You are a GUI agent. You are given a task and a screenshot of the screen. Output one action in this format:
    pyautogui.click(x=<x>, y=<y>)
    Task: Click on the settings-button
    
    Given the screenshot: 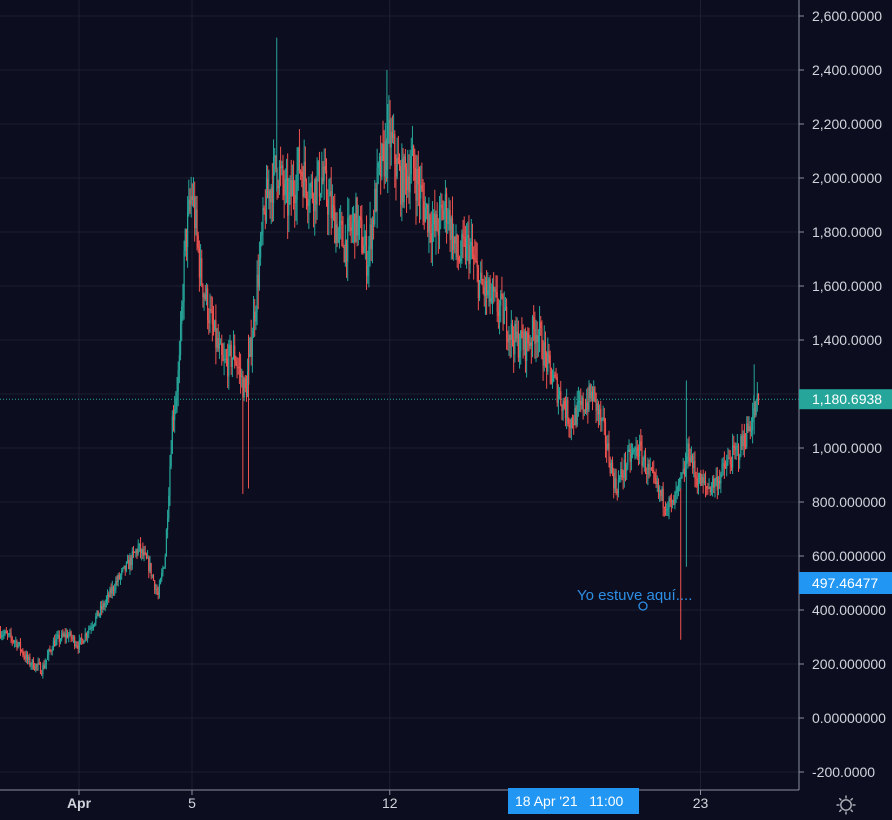 What is the action you would take?
    pyautogui.click(x=845, y=805)
    